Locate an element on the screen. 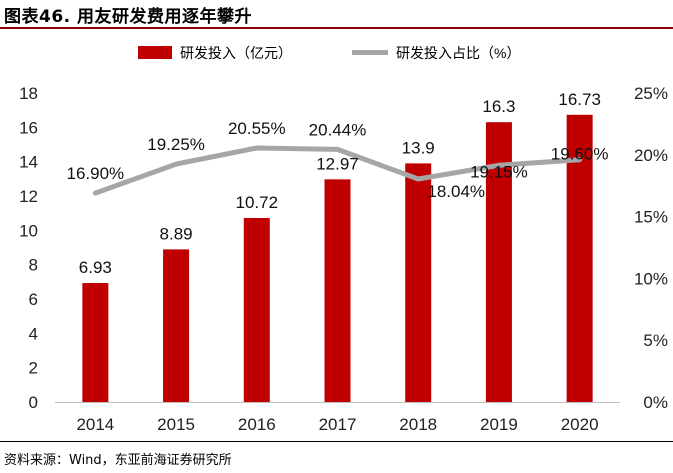  line-value-label: 16.90% is located at coordinates (96, 173).